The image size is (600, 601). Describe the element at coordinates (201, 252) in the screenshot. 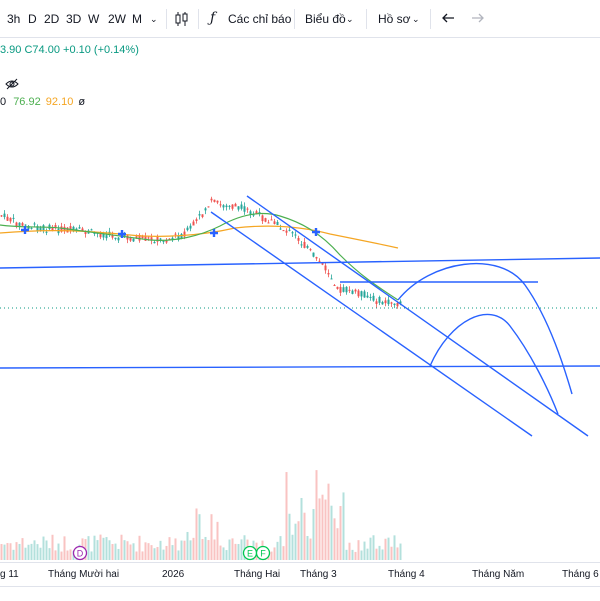

I see `candlestick-series` at that location.